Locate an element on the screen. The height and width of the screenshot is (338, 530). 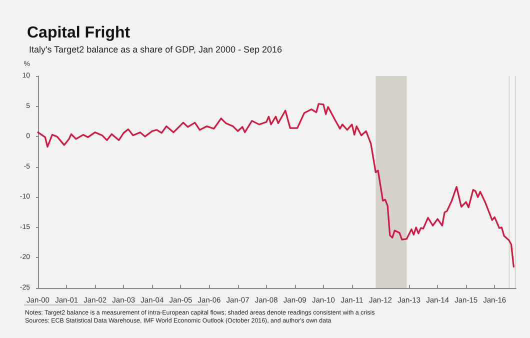
chart-subtitle: Italy's Target2 balance as a share of GDP, Jan 2000 - Sep 2016 is located at coordinates (155, 49).